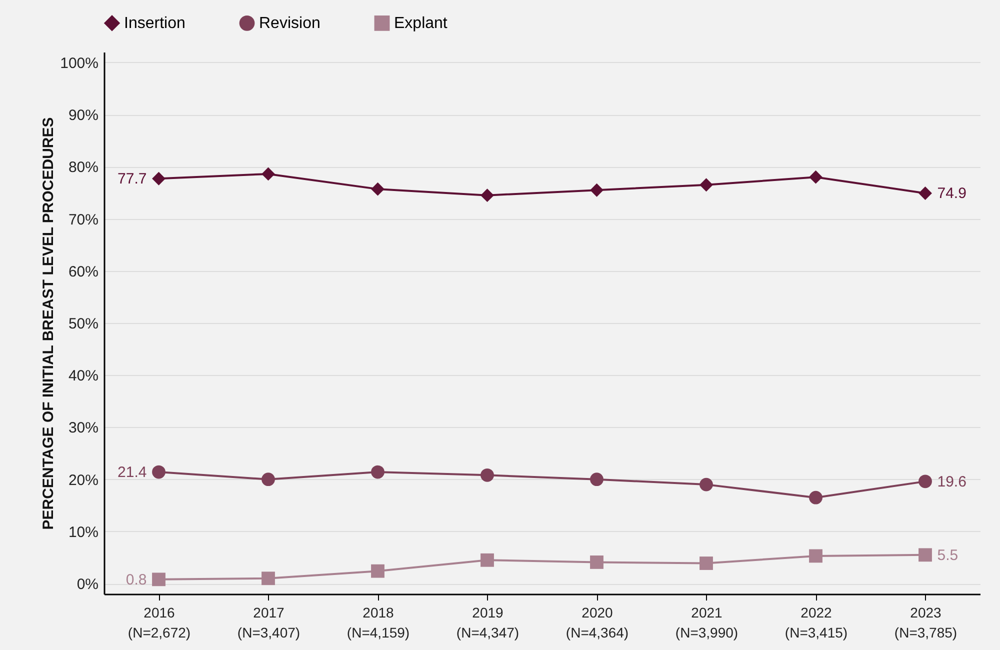 The height and width of the screenshot is (650, 1000). What do you see at coordinates (83, 324) in the screenshot?
I see `y-tick-label: 50%` at bounding box center [83, 324].